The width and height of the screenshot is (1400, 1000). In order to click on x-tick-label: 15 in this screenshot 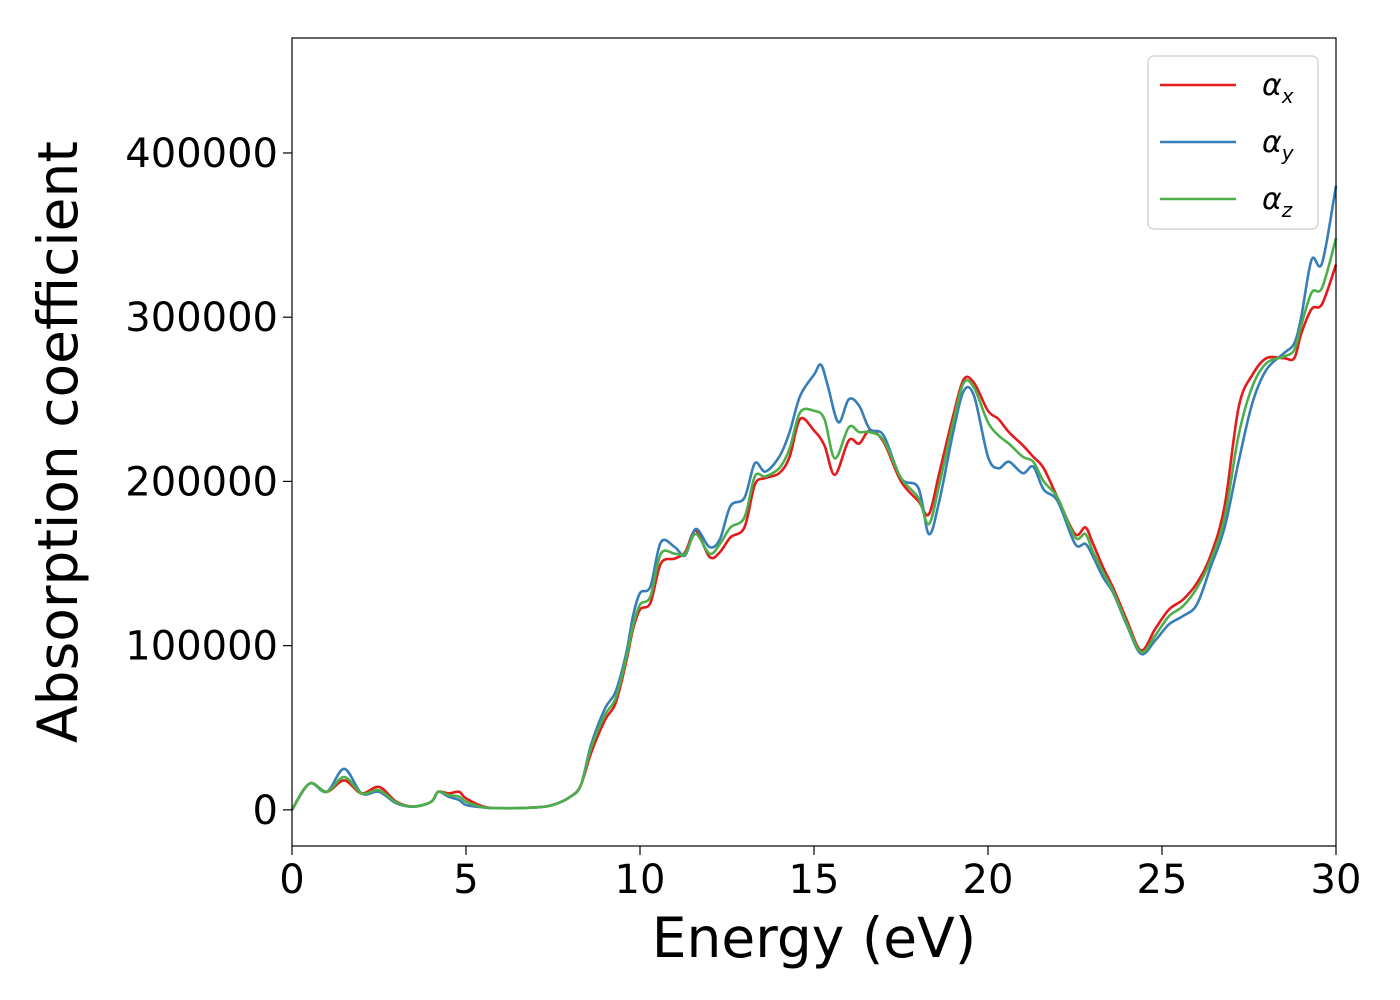, I will do `click(814, 880)`.